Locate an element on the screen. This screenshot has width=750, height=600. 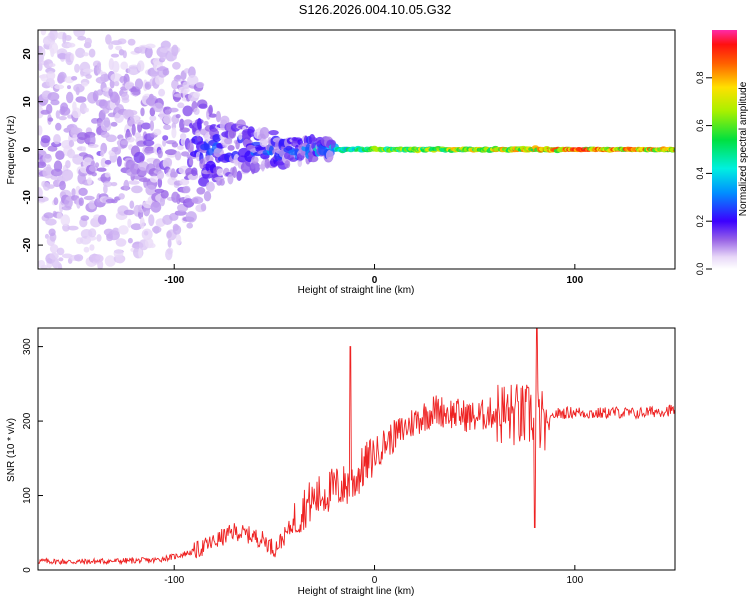
y-tick-label: 200 is located at coordinates (27, 420).